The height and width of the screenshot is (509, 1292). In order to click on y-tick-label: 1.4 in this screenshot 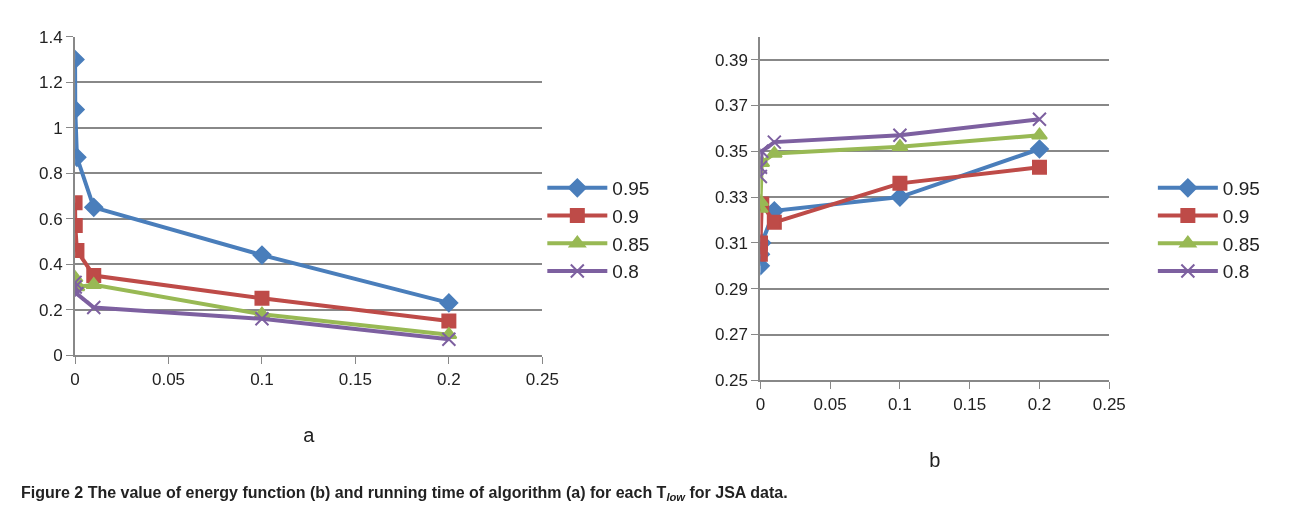, I will do `click(51, 37)`.